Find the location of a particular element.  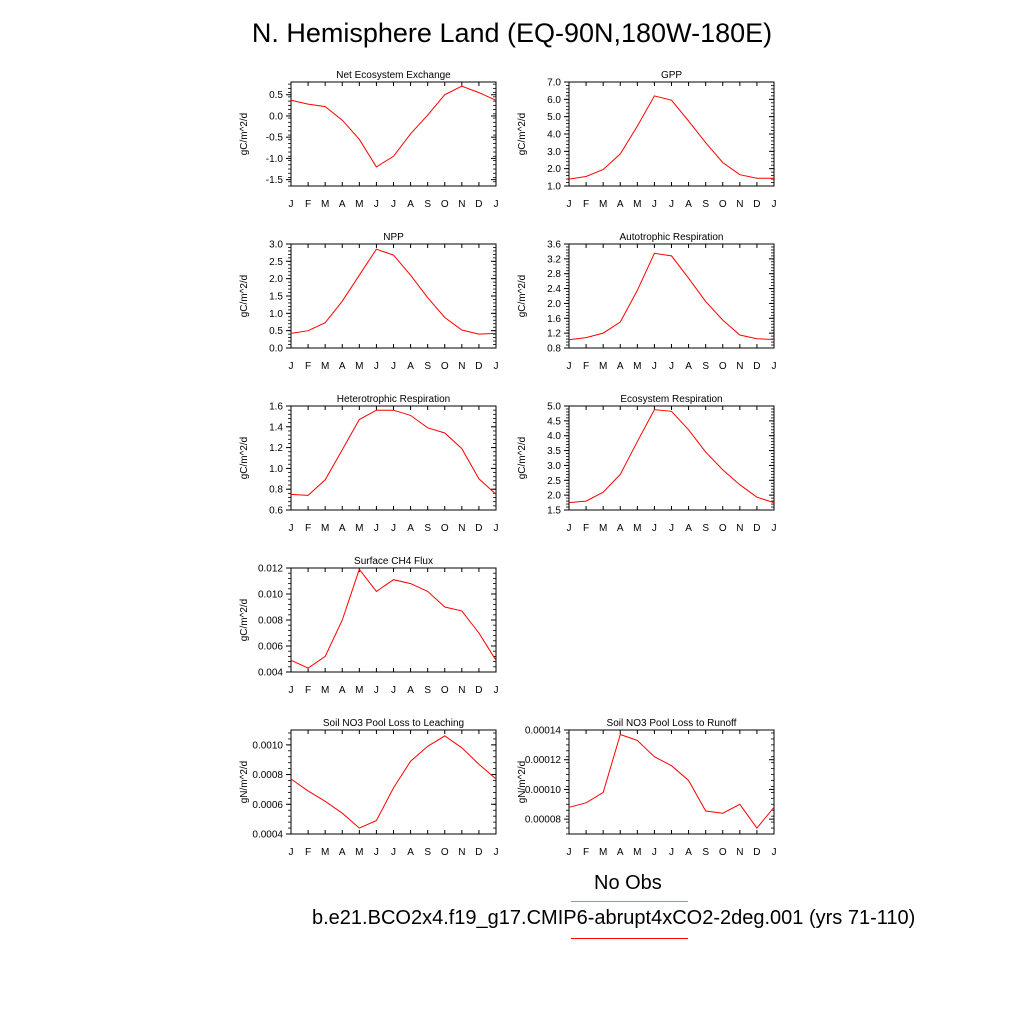

y-tick-label: 3.5 is located at coordinates (554, 451).